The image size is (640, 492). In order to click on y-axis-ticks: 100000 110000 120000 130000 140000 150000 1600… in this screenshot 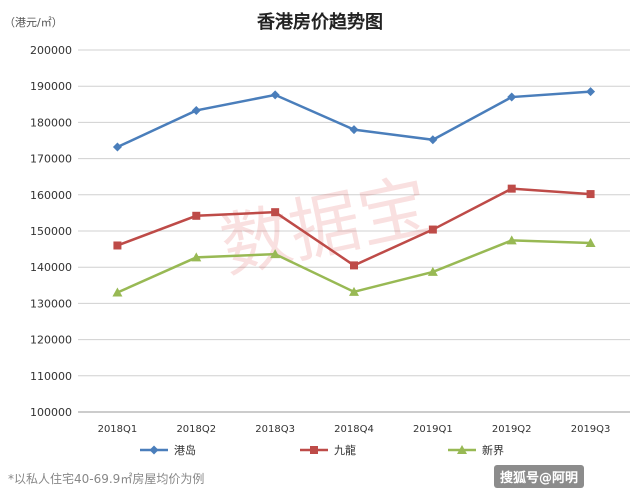, I will do `click(51, 231)`.